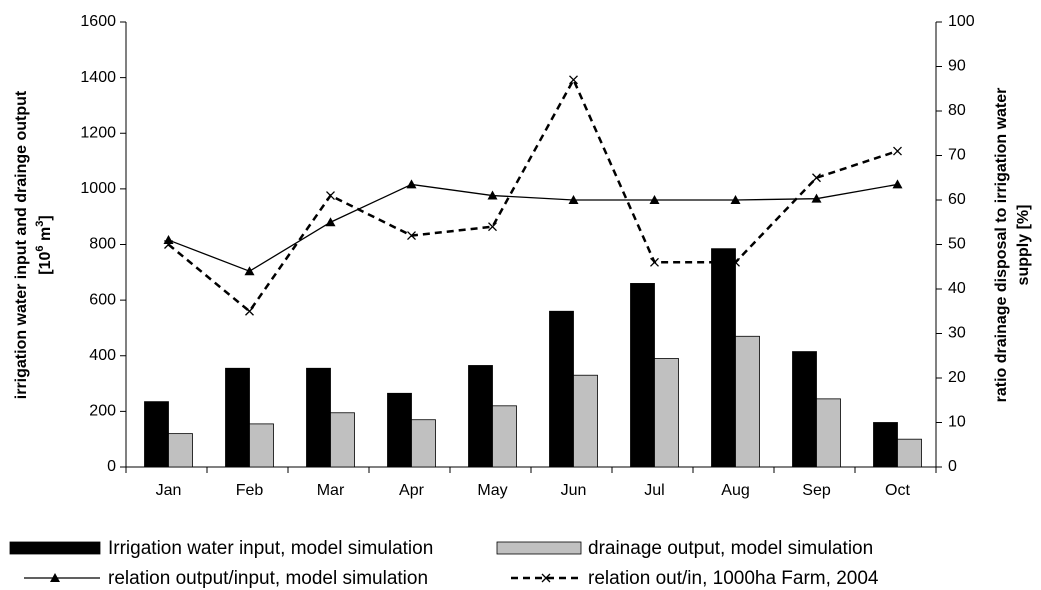 The image size is (1041, 590). I want to click on y-tick-label: 1600, so click(98, 21).